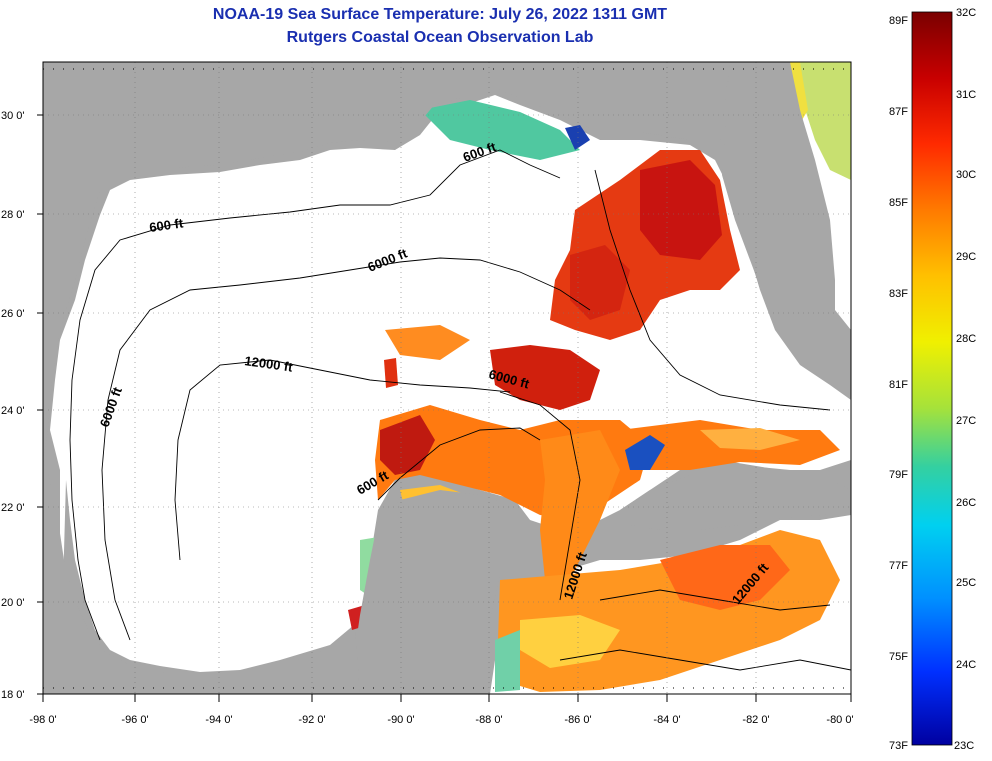  What do you see at coordinates (577, 720) in the screenshot?
I see `lon-label-86: -86 0'` at bounding box center [577, 720].